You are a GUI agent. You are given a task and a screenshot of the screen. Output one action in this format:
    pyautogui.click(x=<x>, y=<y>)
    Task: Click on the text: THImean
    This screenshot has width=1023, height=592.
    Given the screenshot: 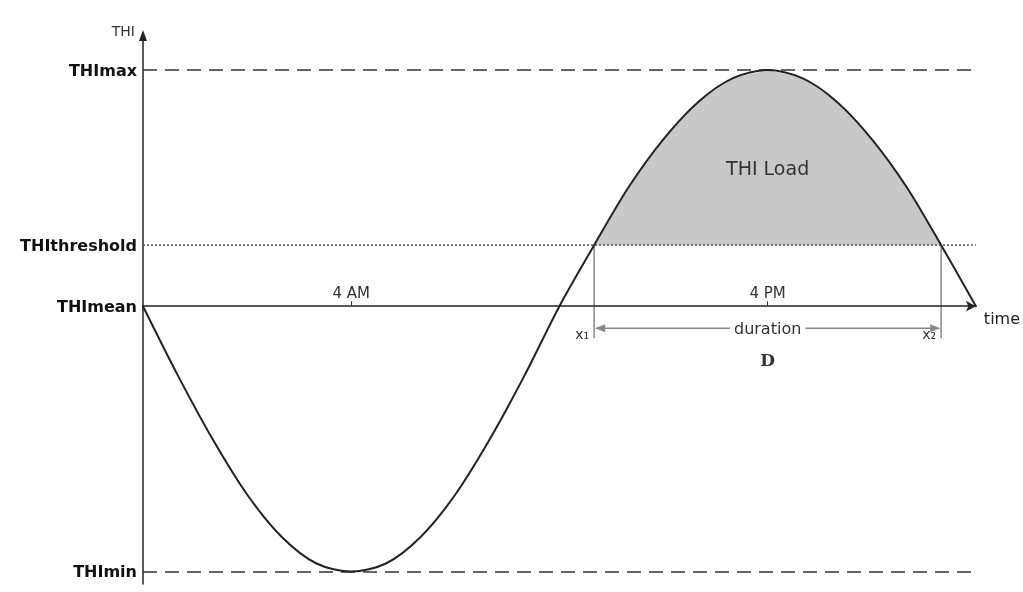 What is the action you would take?
    pyautogui.click(x=97, y=306)
    